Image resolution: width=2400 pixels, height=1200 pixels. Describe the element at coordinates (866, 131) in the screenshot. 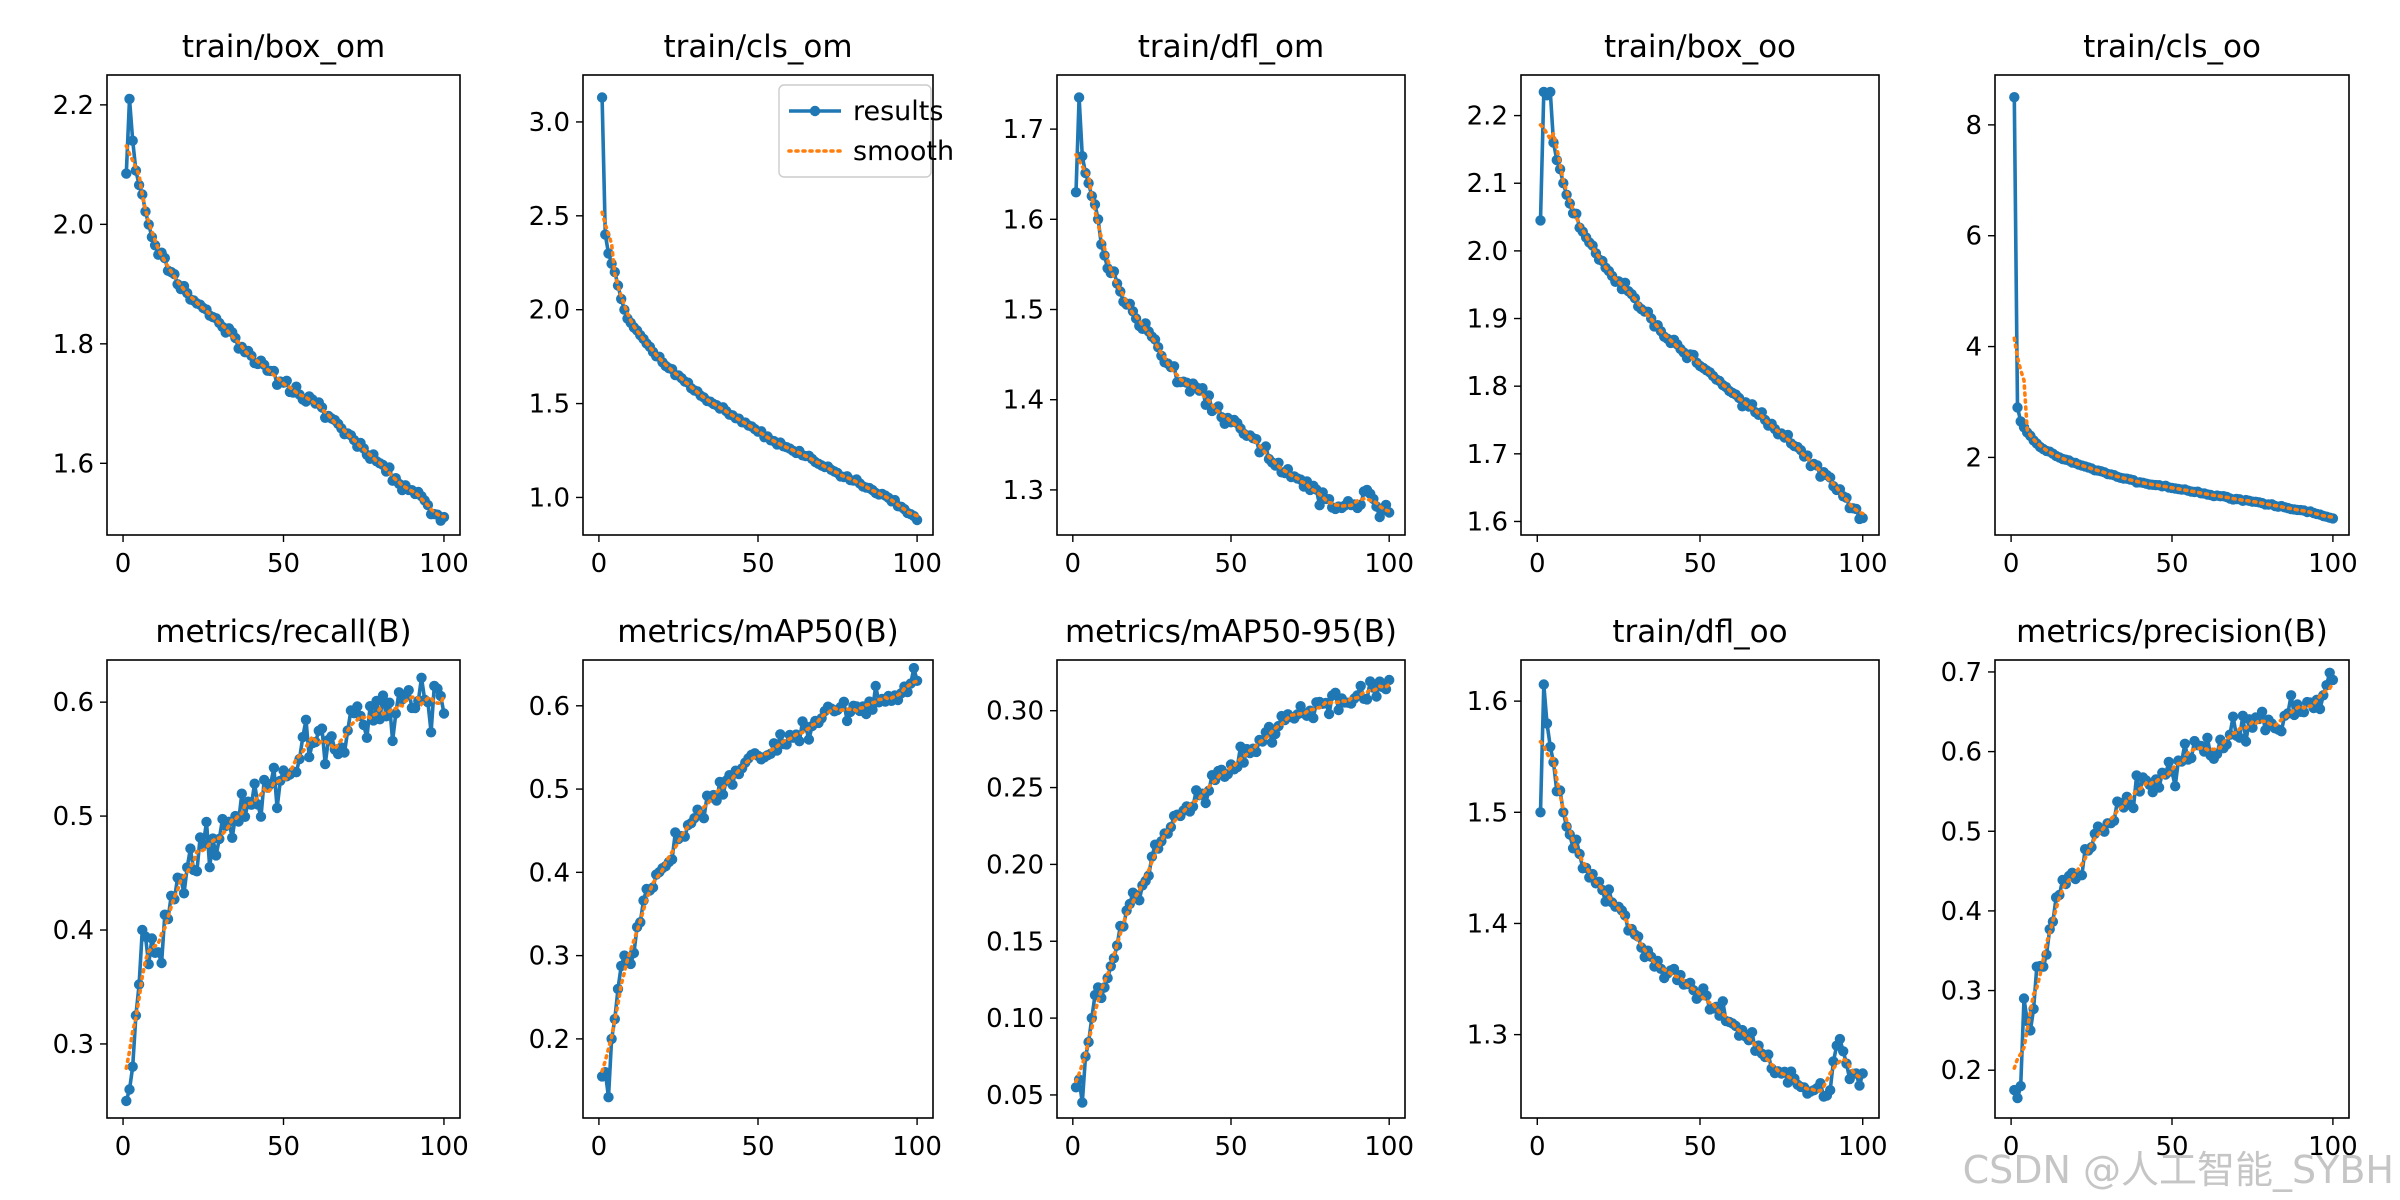

I see `legend: results smooth` at that location.